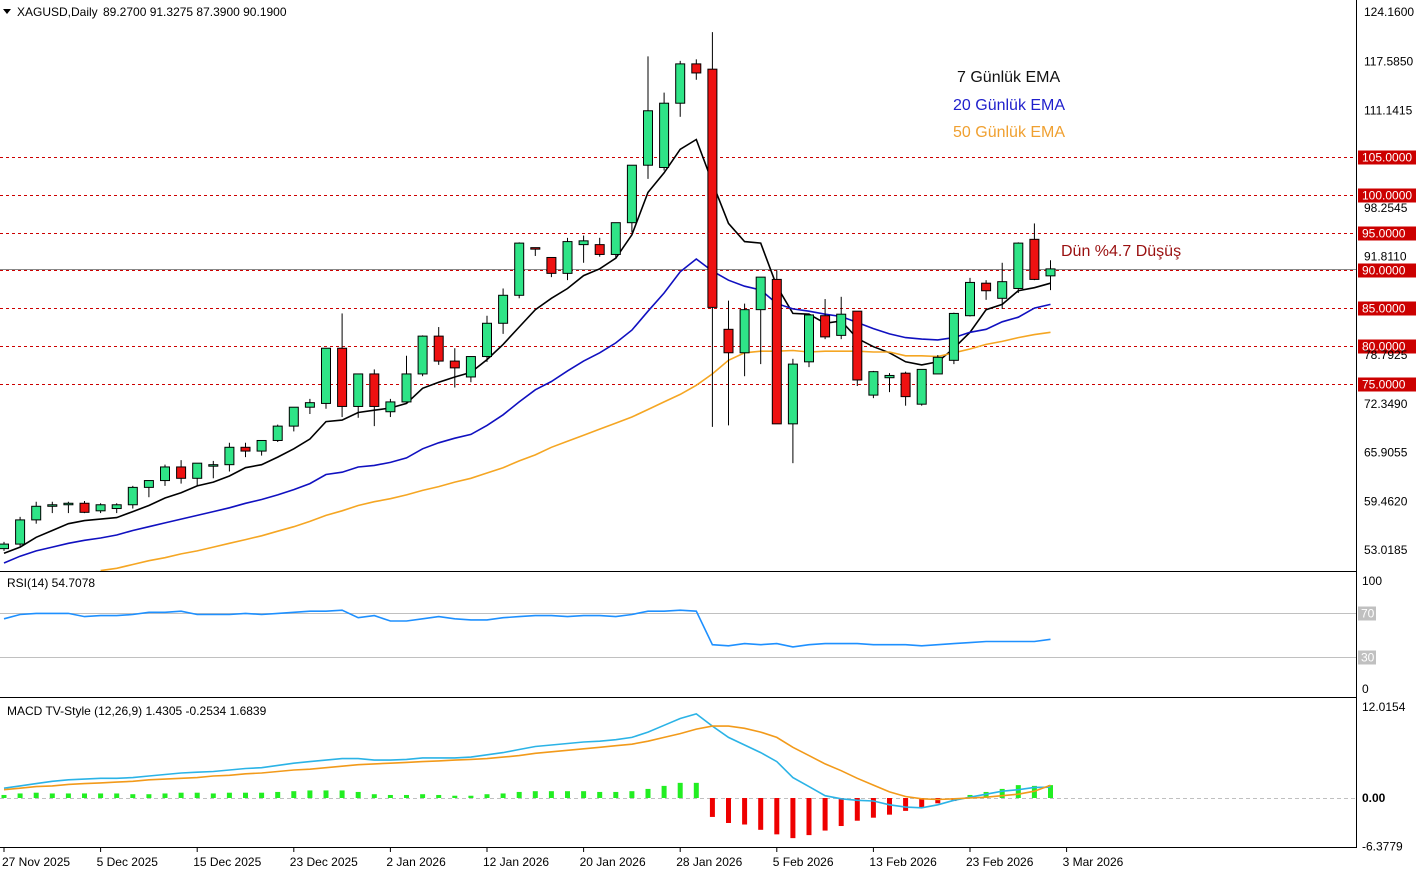  I want to click on rsi-panel: 70 30 100 0, so click(691, 635).